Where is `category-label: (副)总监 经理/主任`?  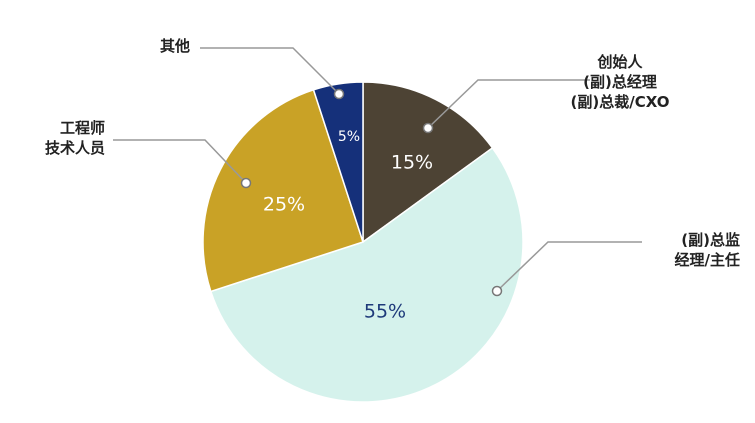 category-label: (副)总监 经理/主任 is located at coordinates (707, 250).